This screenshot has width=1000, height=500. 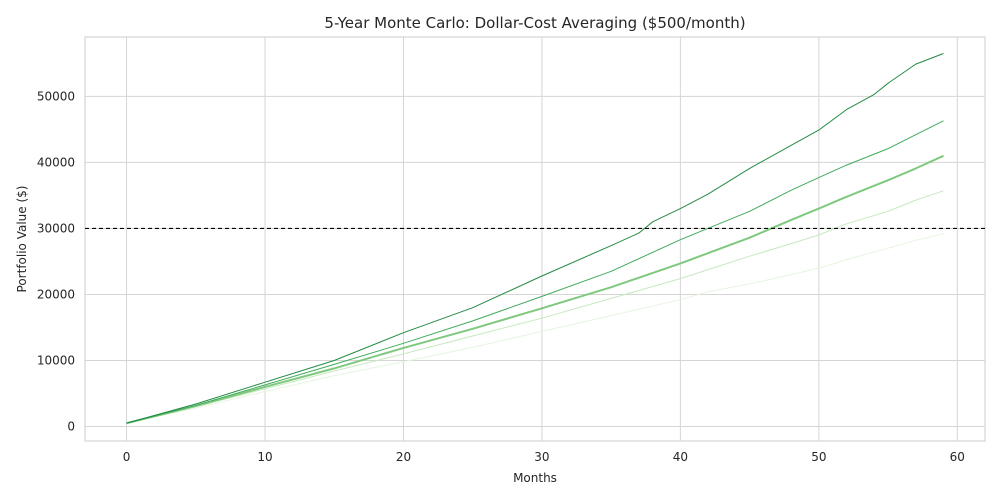 I want to click on y-tick-label: 40000, so click(x=56, y=162).